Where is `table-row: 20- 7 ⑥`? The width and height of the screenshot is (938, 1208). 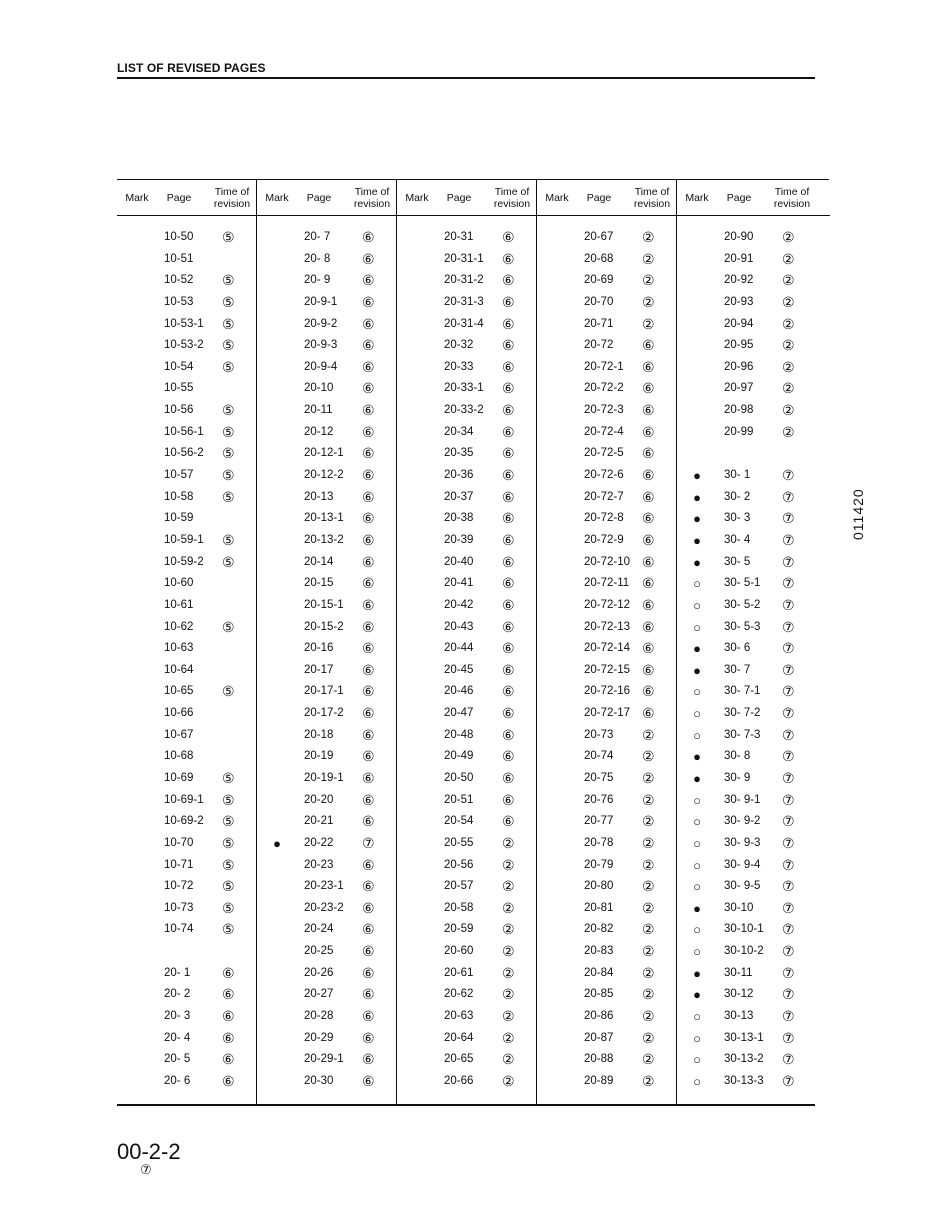 table-row: 20- 7 ⑥ is located at coordinates (326, 239).